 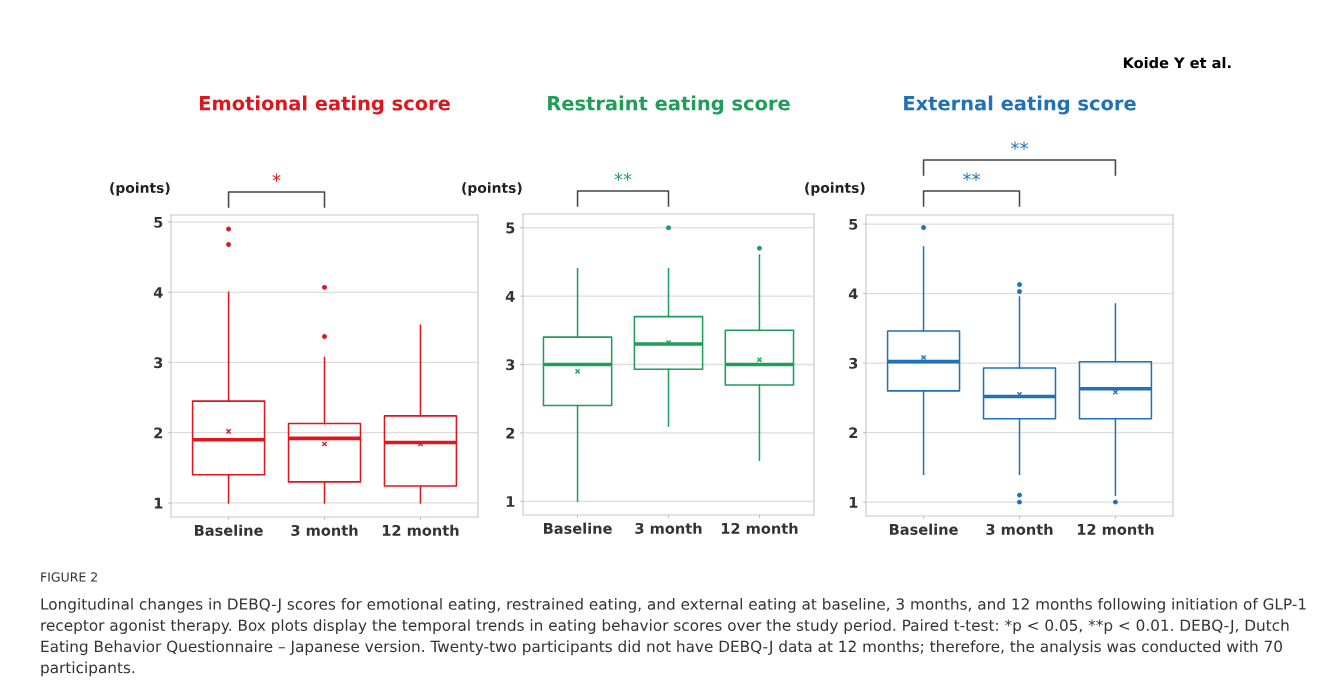 What do you see at coordinates (673, 637) in the screenshot?
I see `text: Longitudinal changes in DEBQ-J scores for emotional eating, restrained eating, and external eating at baseline, 3 months, and 12 months following initiation of GLP-1 receptor agonist therapy. Box plots display the temporal trends in eating behavior scores over the study period. Paired t-test: *p < 0.05, **p < 0.01. DEBQ-J, Dutch Eating Behavior Questionnaire – Japanese version. Twenty-two participants did not have DEBQ-J data at 12 months; therefore, the analysis was conducted with 70 participants.` at bounding box center [673, 637].